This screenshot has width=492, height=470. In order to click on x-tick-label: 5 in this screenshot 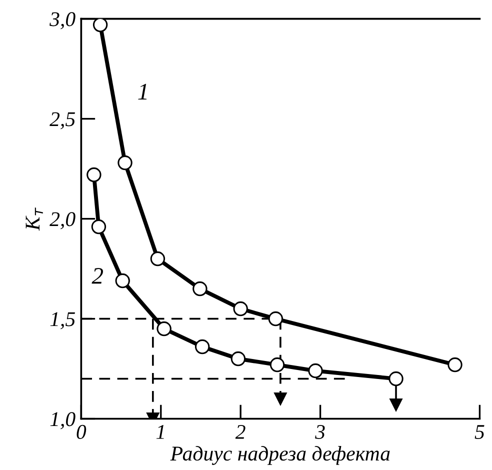, I will do `click(479, 432)`.